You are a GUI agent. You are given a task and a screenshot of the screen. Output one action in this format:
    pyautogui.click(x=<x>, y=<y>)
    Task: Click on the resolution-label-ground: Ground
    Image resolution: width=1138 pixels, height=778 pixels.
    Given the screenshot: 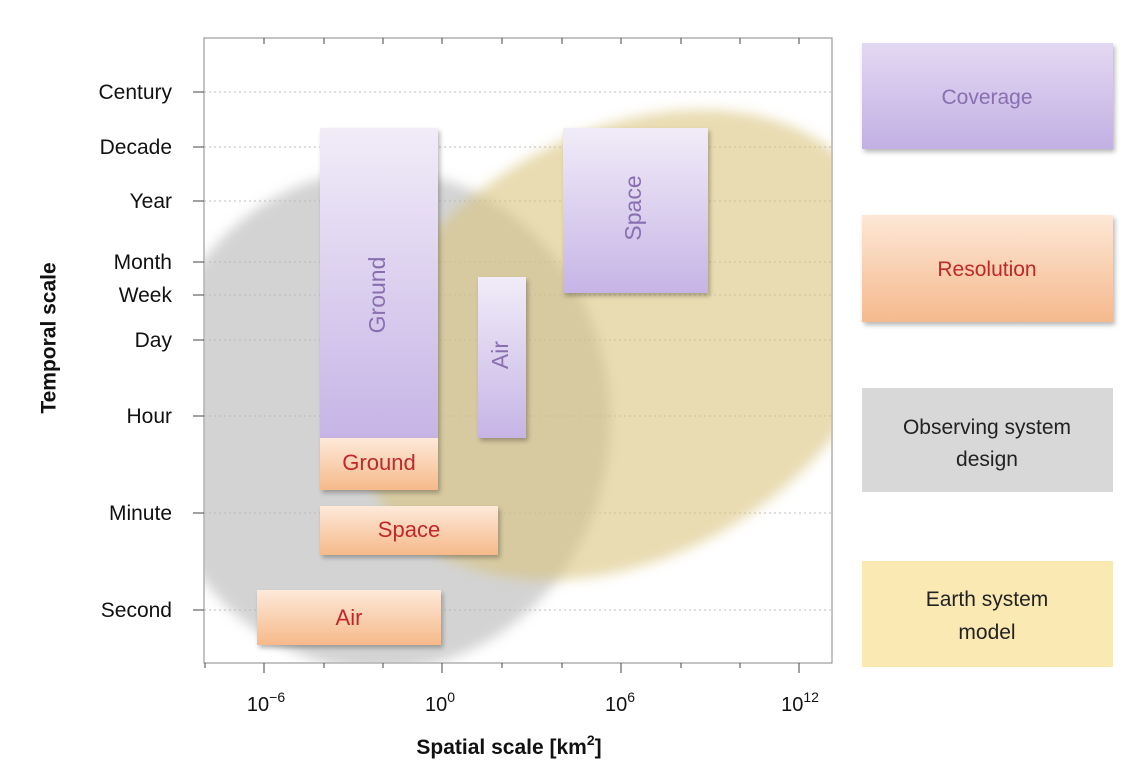 What is the action you would take?
    pyautogui.click(x=378, y=462)
    